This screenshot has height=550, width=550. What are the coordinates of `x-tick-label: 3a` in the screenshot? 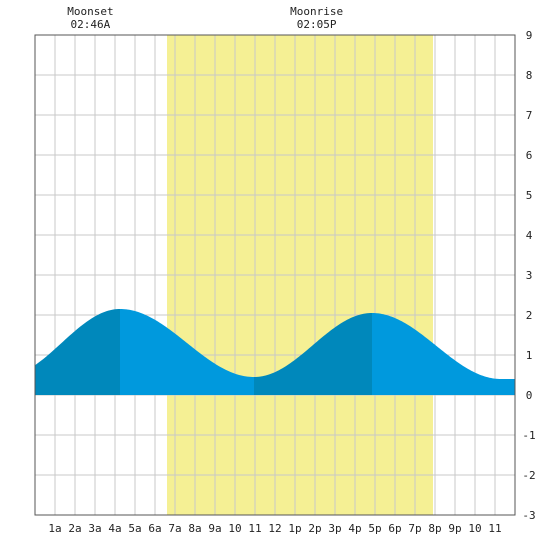 It's located at (94, 528).